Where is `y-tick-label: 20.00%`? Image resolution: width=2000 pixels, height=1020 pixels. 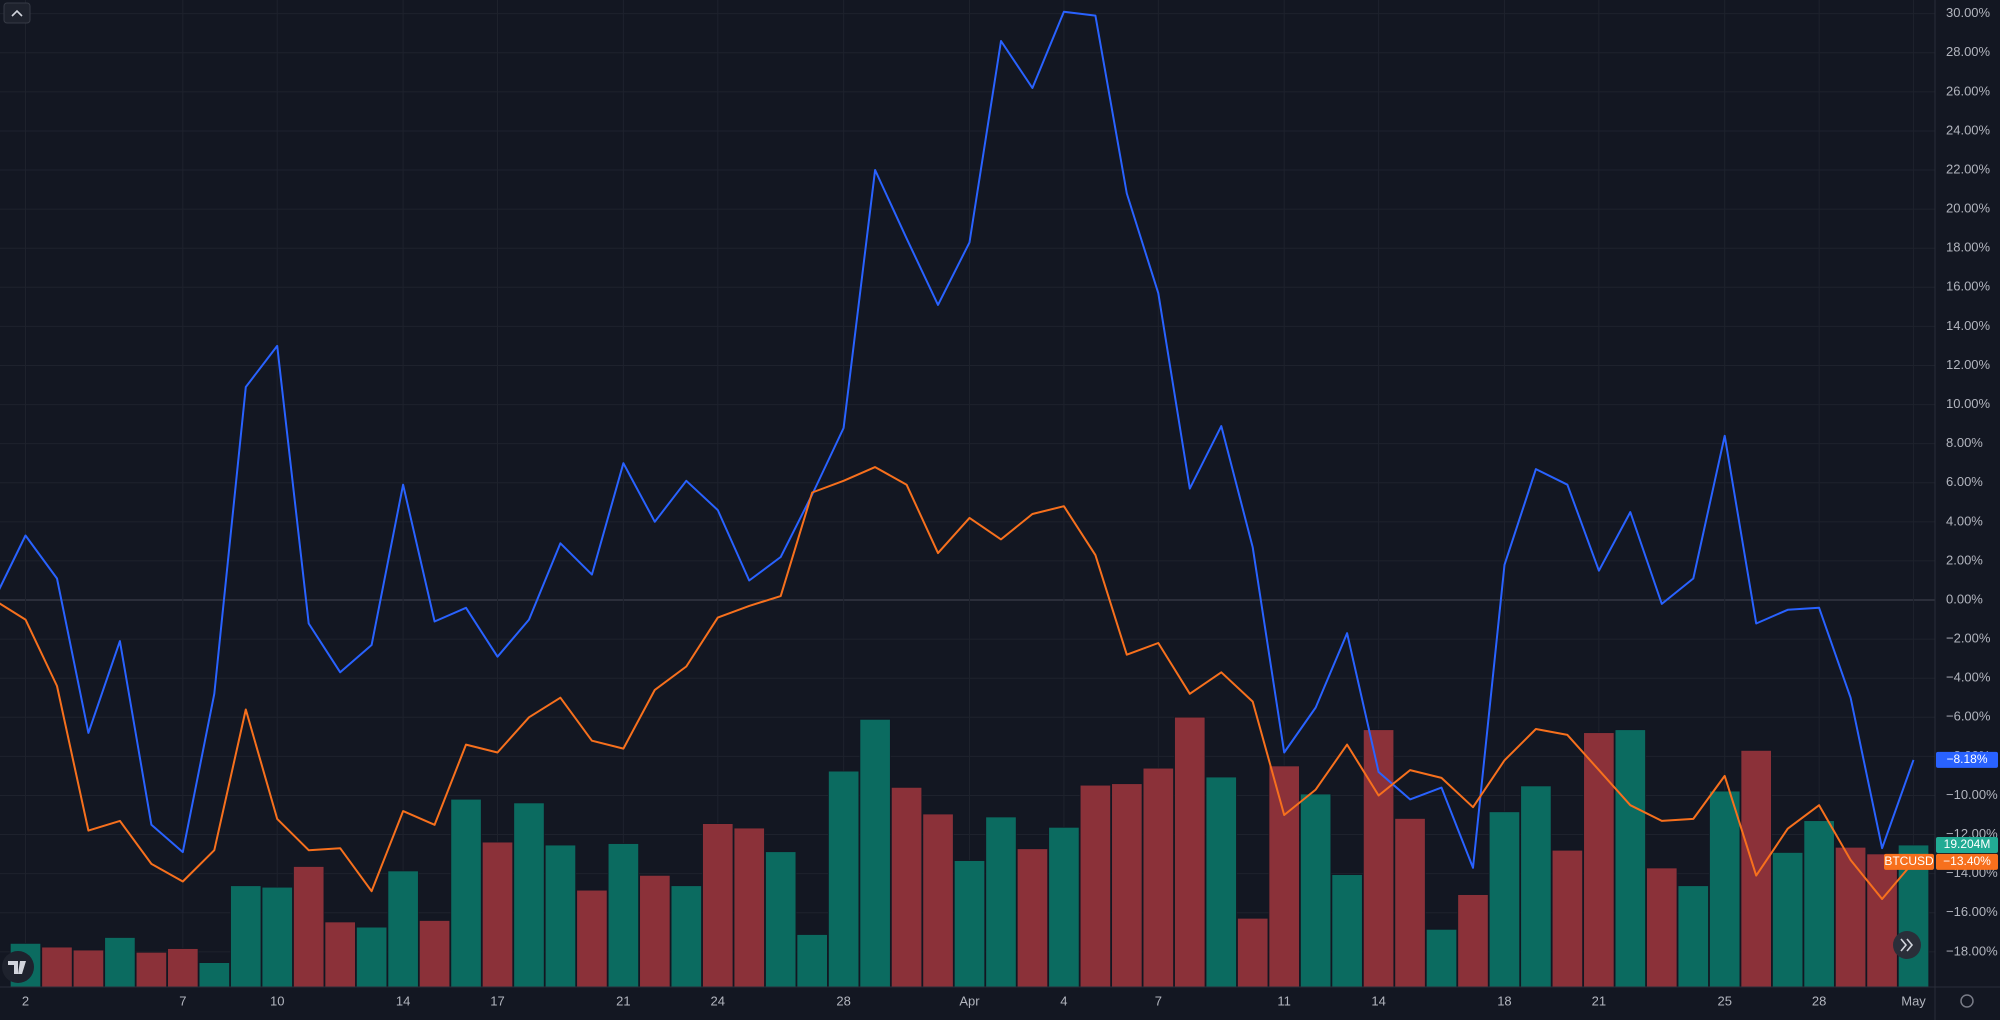 y-tick-label: 20.00% is located at coordinates (1968, 208).